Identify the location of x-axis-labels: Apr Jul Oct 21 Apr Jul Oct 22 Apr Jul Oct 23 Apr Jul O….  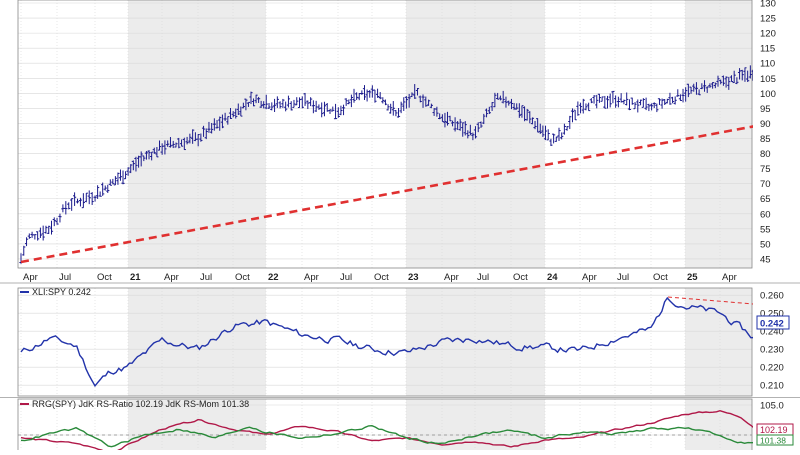
(380, 277).